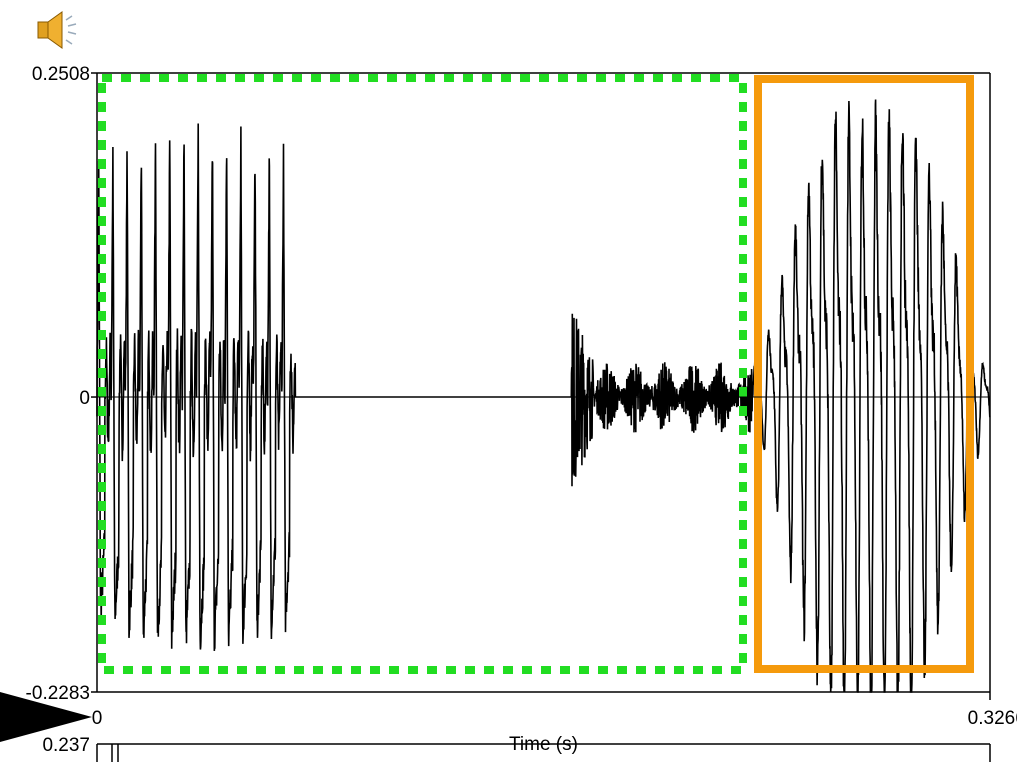  What do you see at coordinates (543, 744) in the screenshot?
I see `x-axis-label: Time (s)` at bounding box center [543, 744].